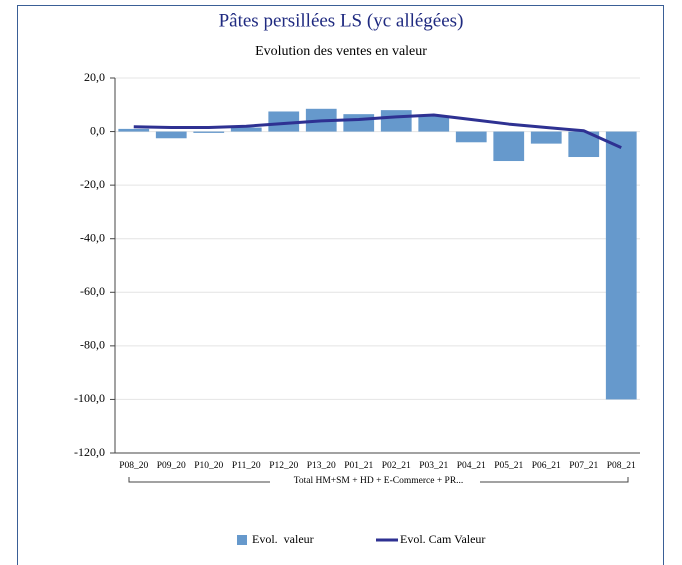 This screenshot has height=565, width=682. Describe the element at coordinates (341, 51) in the screenshot. I see `chart-subtitle: Evolution des ventes en valeur` at that location.